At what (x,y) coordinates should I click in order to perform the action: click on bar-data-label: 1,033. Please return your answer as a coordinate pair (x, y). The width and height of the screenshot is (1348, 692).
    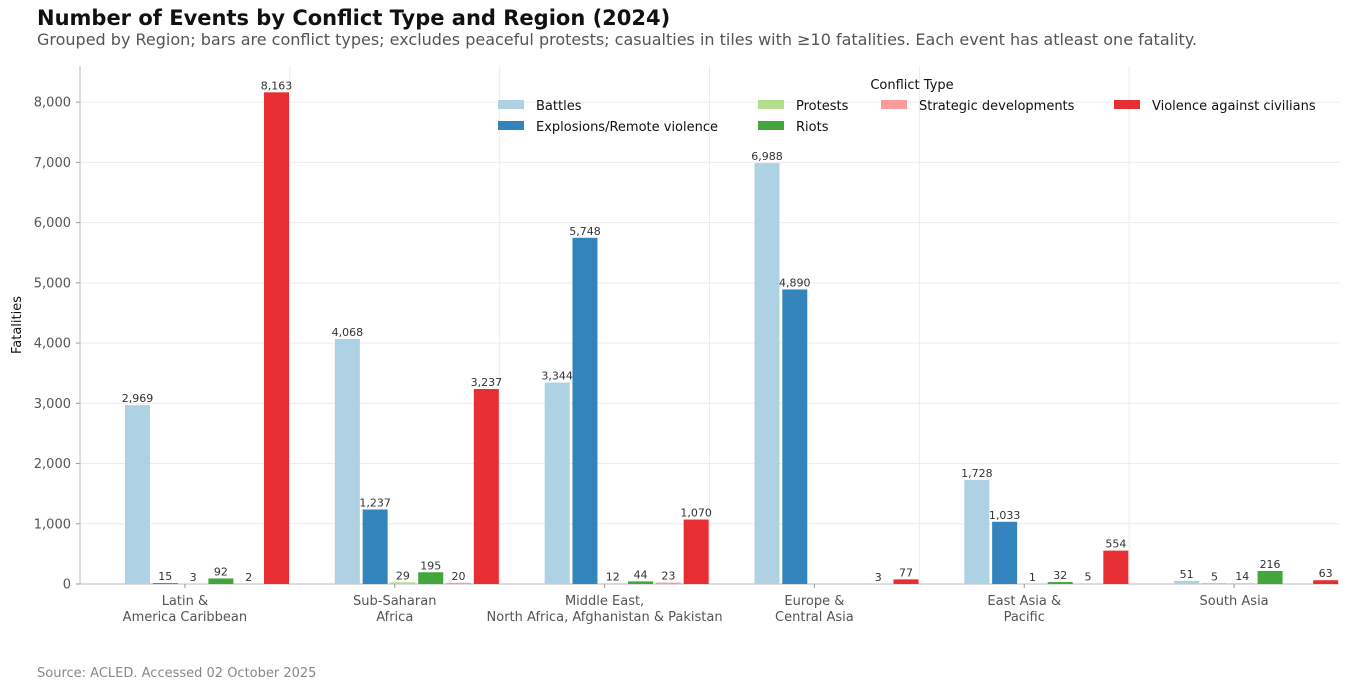
    Looking at the image, I should click on (1005, 515).